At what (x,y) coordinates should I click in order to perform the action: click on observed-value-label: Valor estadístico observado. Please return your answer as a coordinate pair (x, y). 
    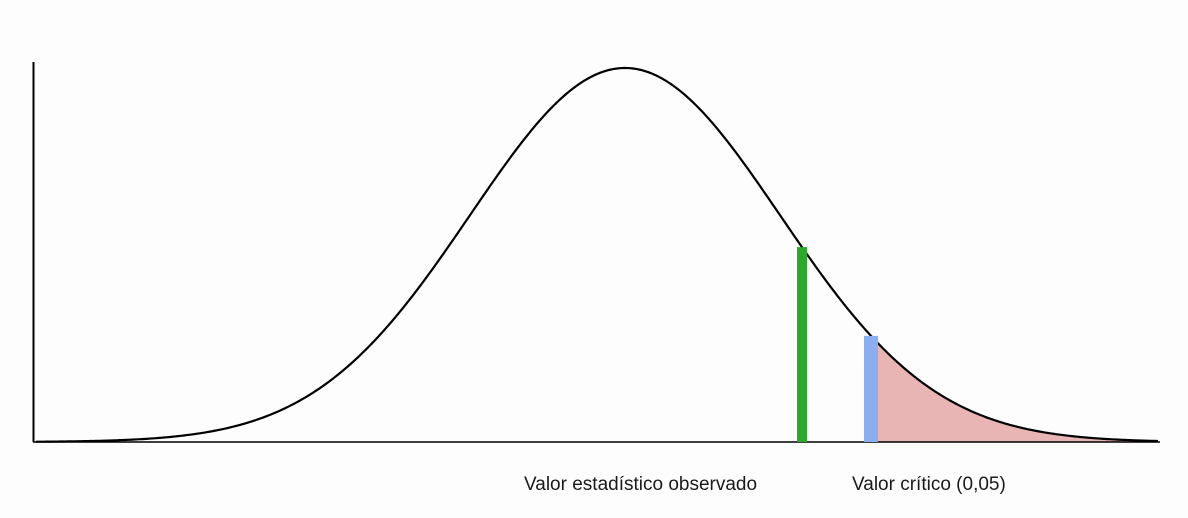
    Looking at the image, I should click on (641, 484).